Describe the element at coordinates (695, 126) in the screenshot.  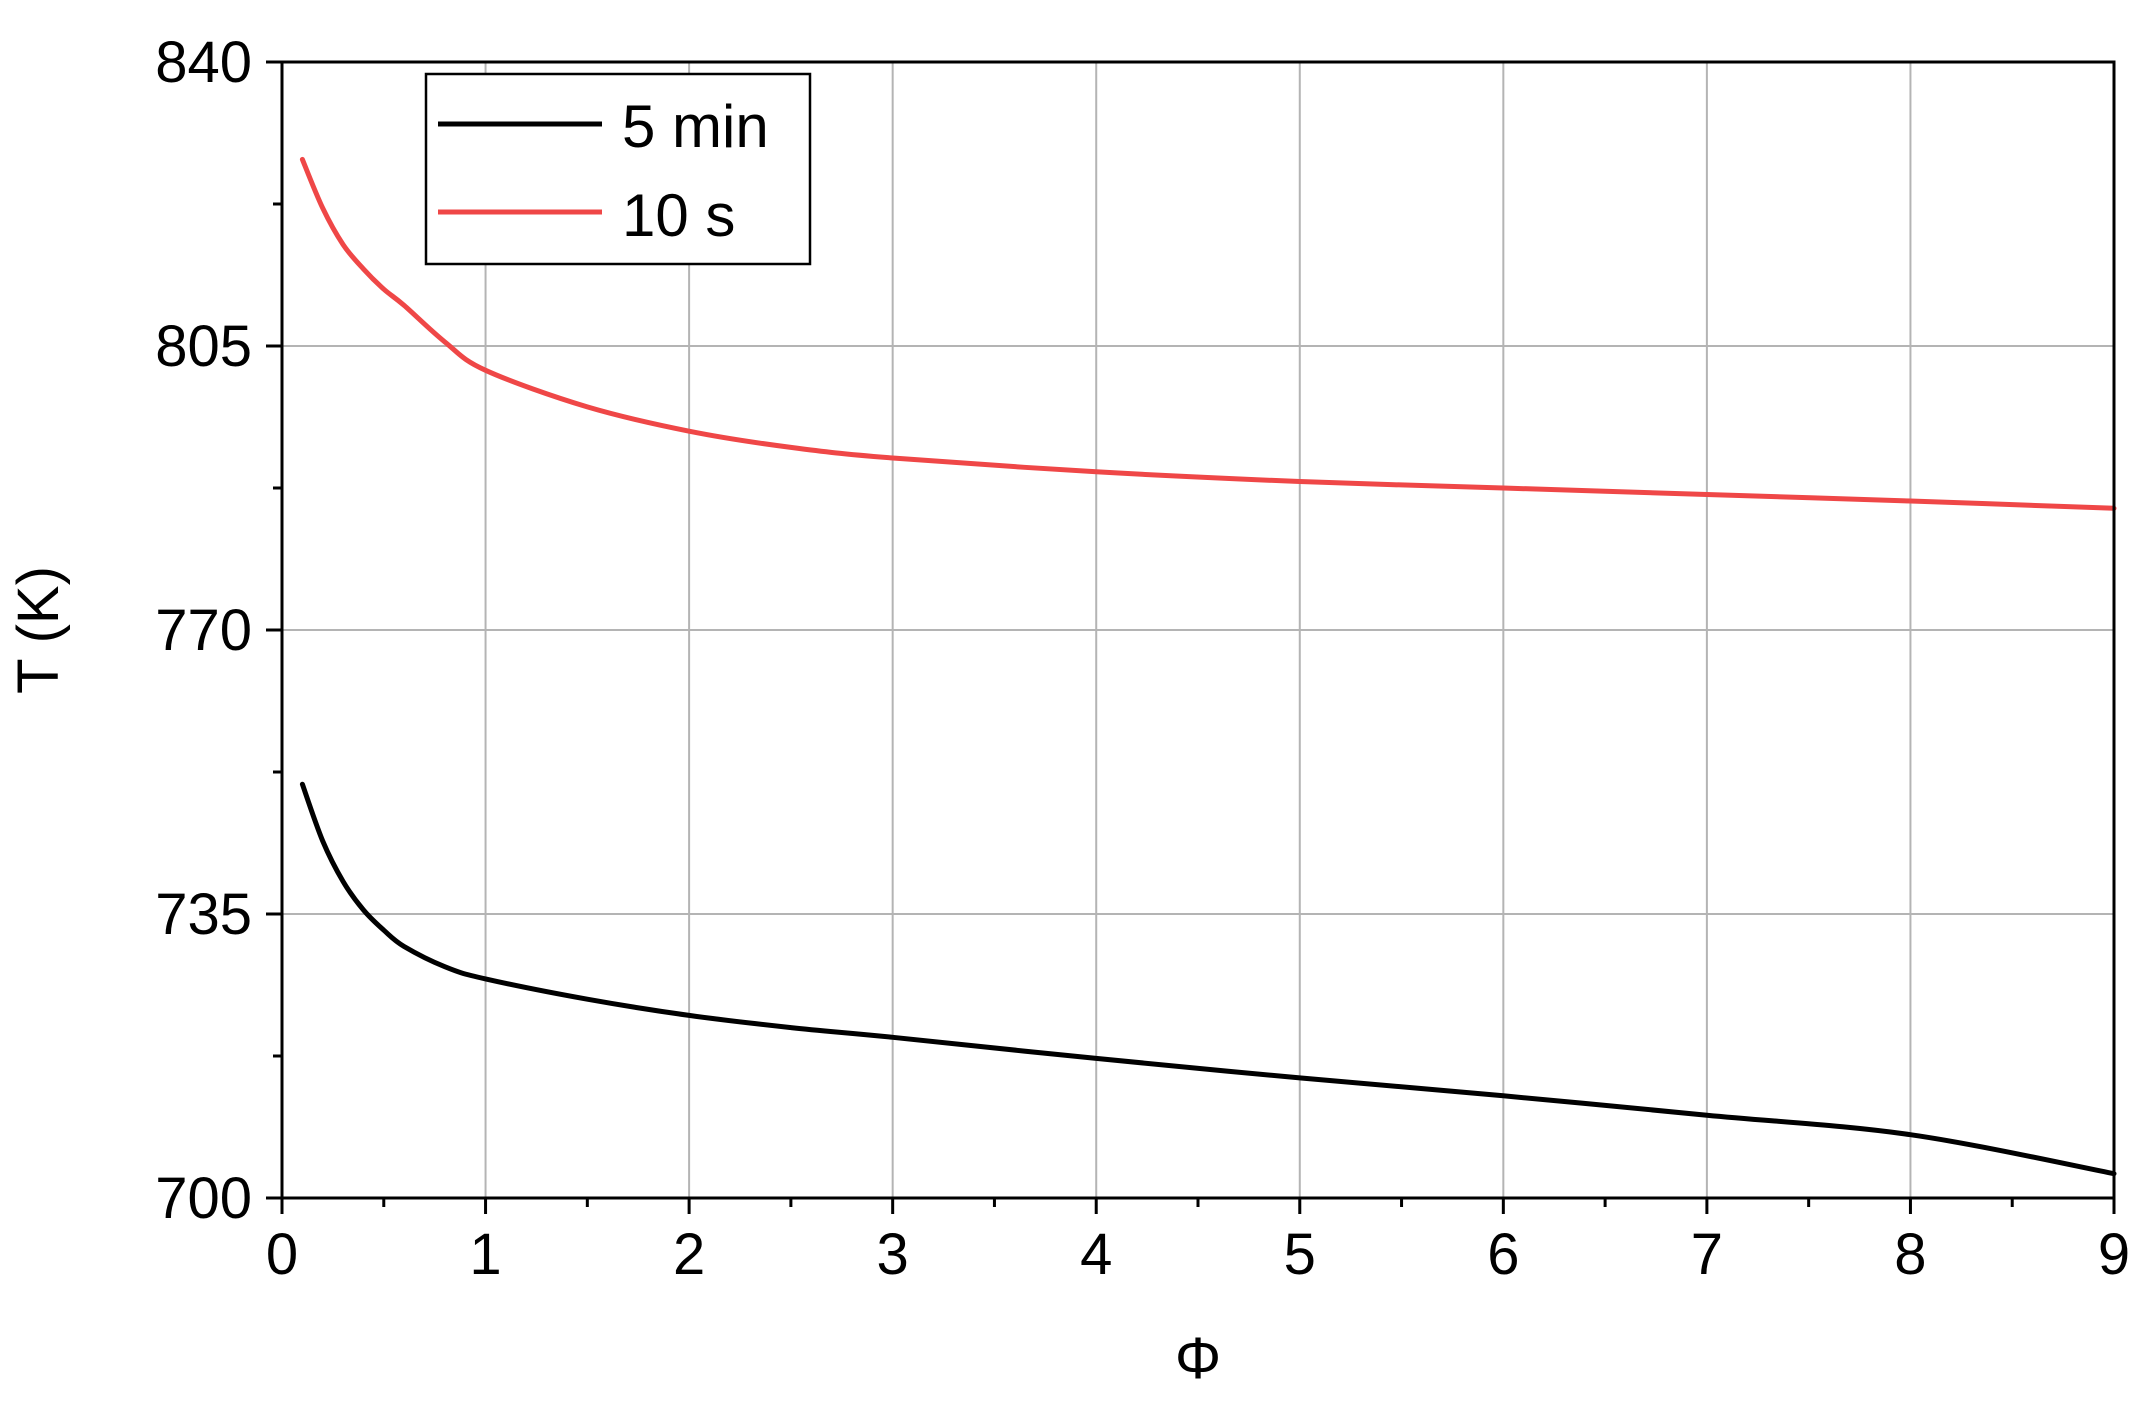
I see `legend-label-5-min: 5 min` at that location.